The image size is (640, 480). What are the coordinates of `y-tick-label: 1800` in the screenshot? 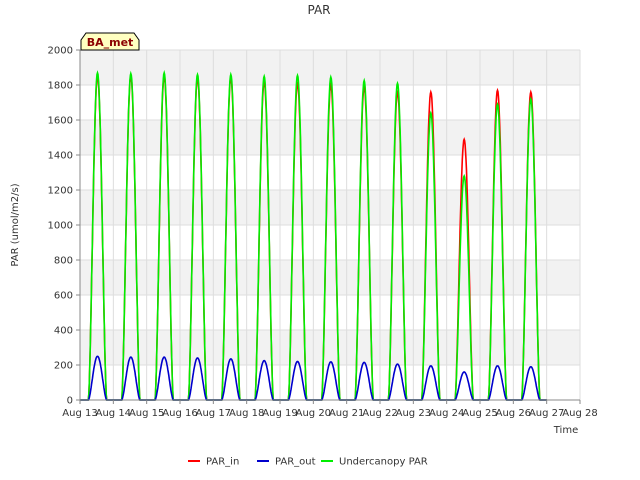 It's located at (60, 86).